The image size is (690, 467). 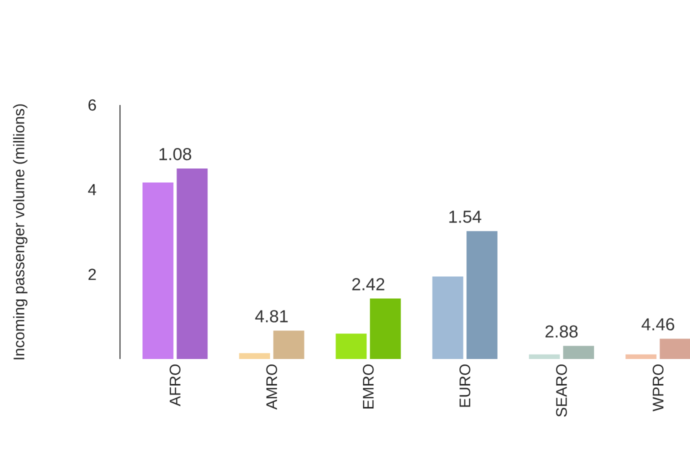 I want to click on x-tick-label: SEARO, so click(x=561, y=390).